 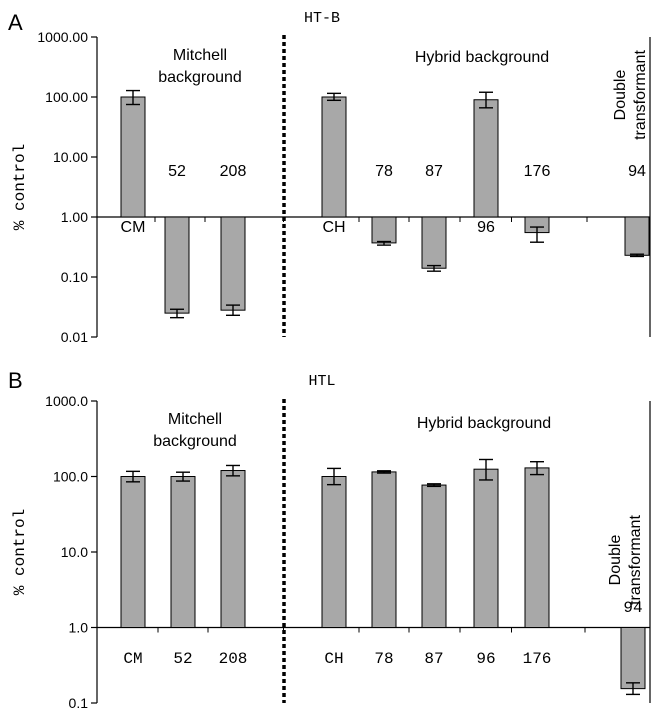 What do you see at coordinates (74, 277) in the screenshot?
I see `panel-a-y-tick-label: 0.10` at bounding box center [74, 277].